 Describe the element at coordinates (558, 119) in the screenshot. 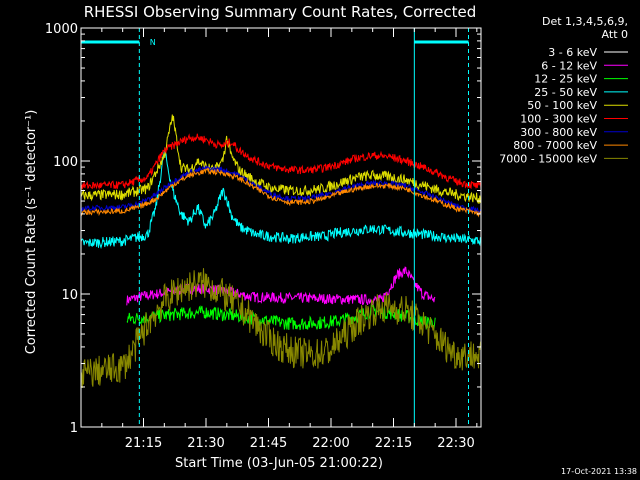

I see `legend-label: 100 - 300 keV` at that location.